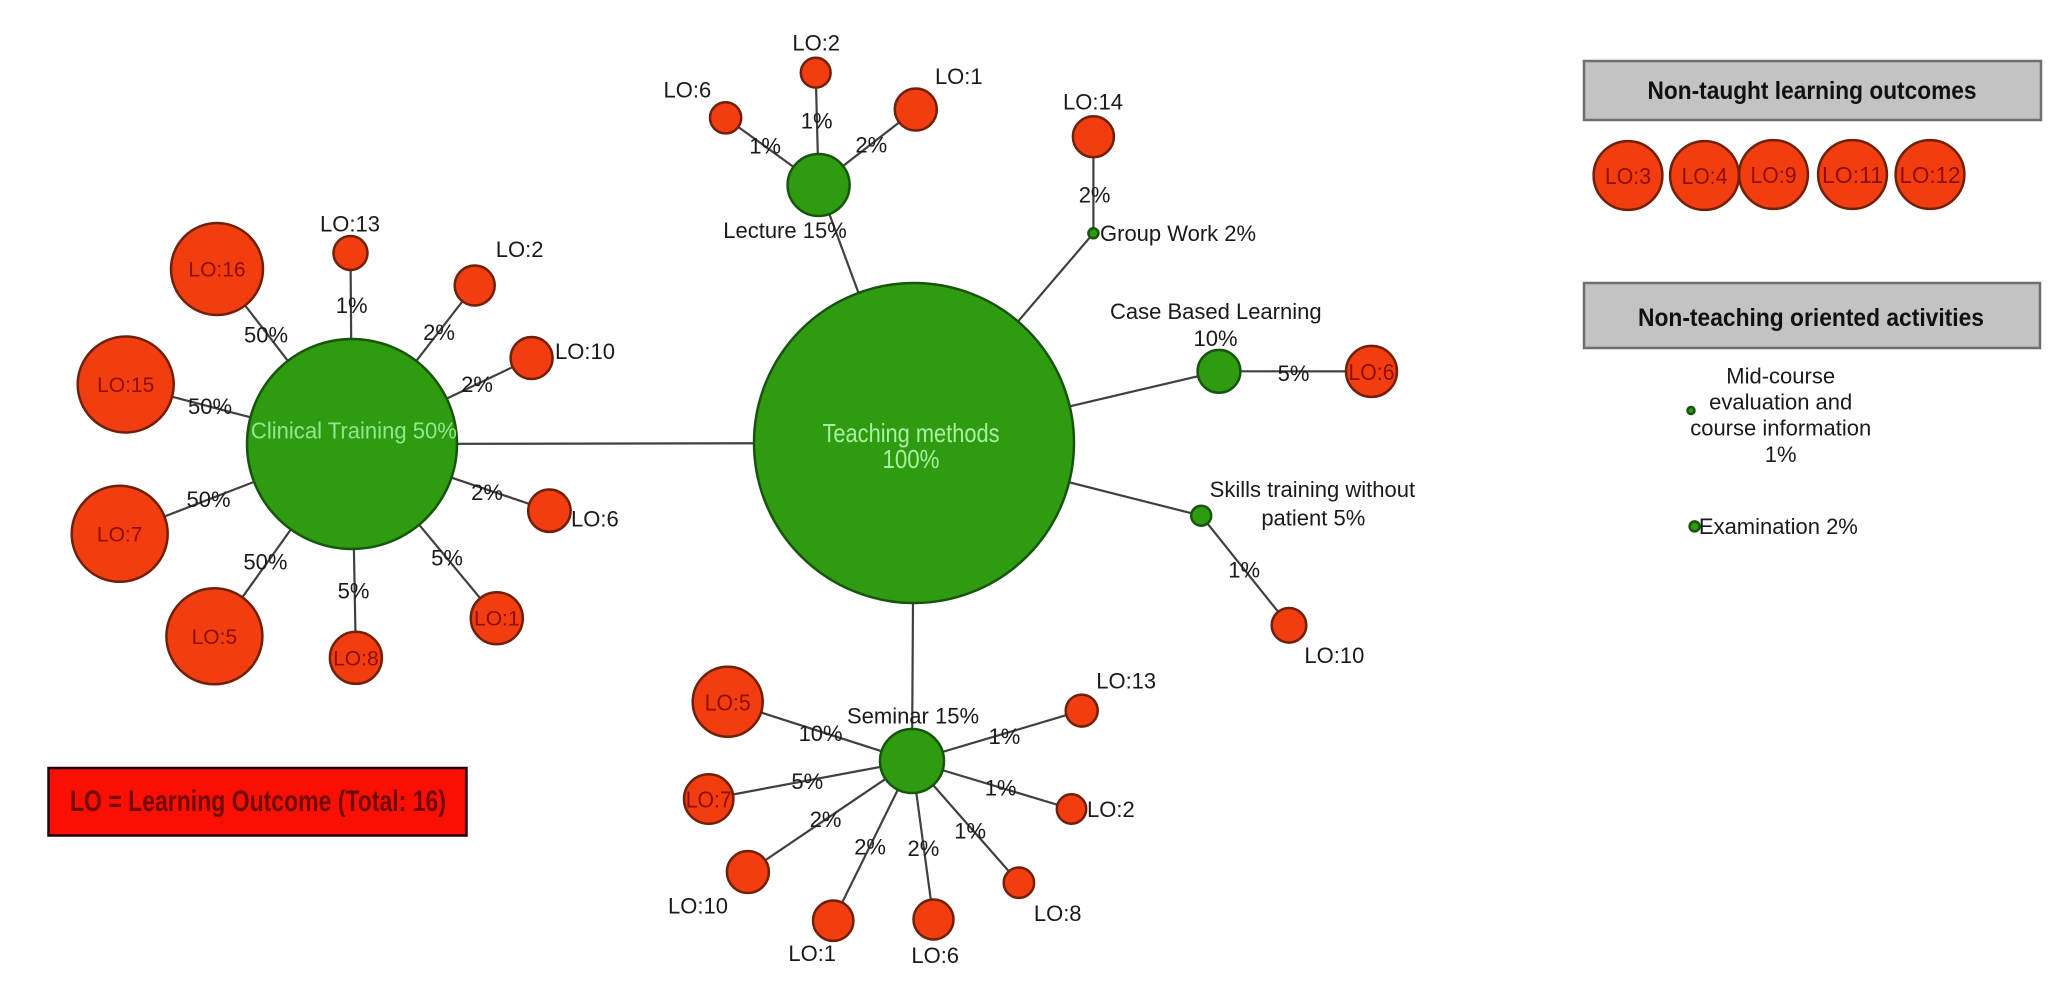  What do you see at coordinates (1852, 175) in the screenshot?
I see `svg-text: LO:11` at bounding box center [1852, 175].